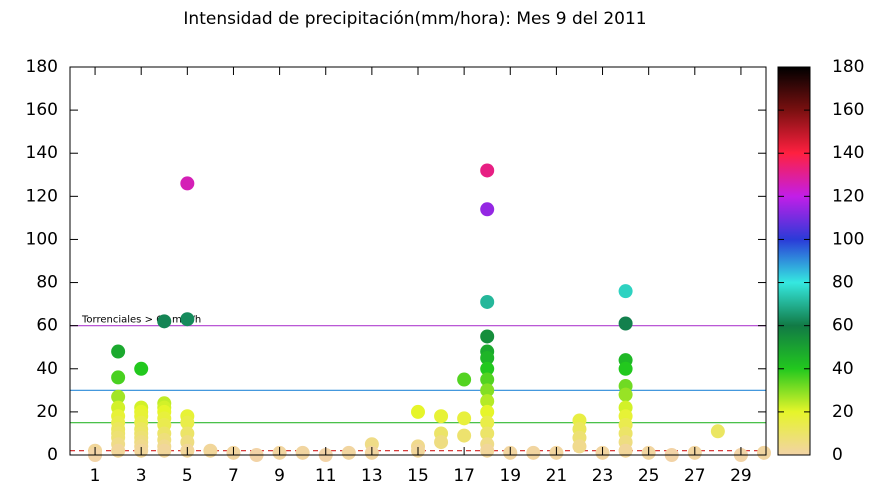 The image size is (876, 498). Describe the element at coordinates (695, 476) in the screenshot. I see `x-tick-label: 27` at that location.